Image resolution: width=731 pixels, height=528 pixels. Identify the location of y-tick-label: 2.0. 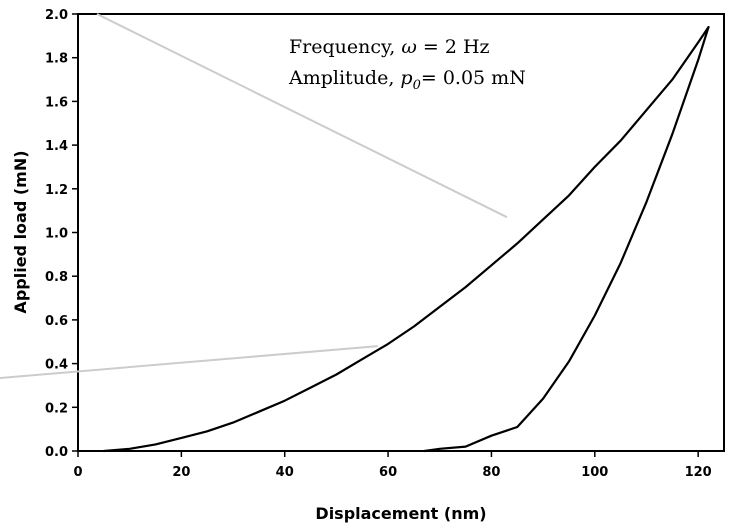
(56, 15).